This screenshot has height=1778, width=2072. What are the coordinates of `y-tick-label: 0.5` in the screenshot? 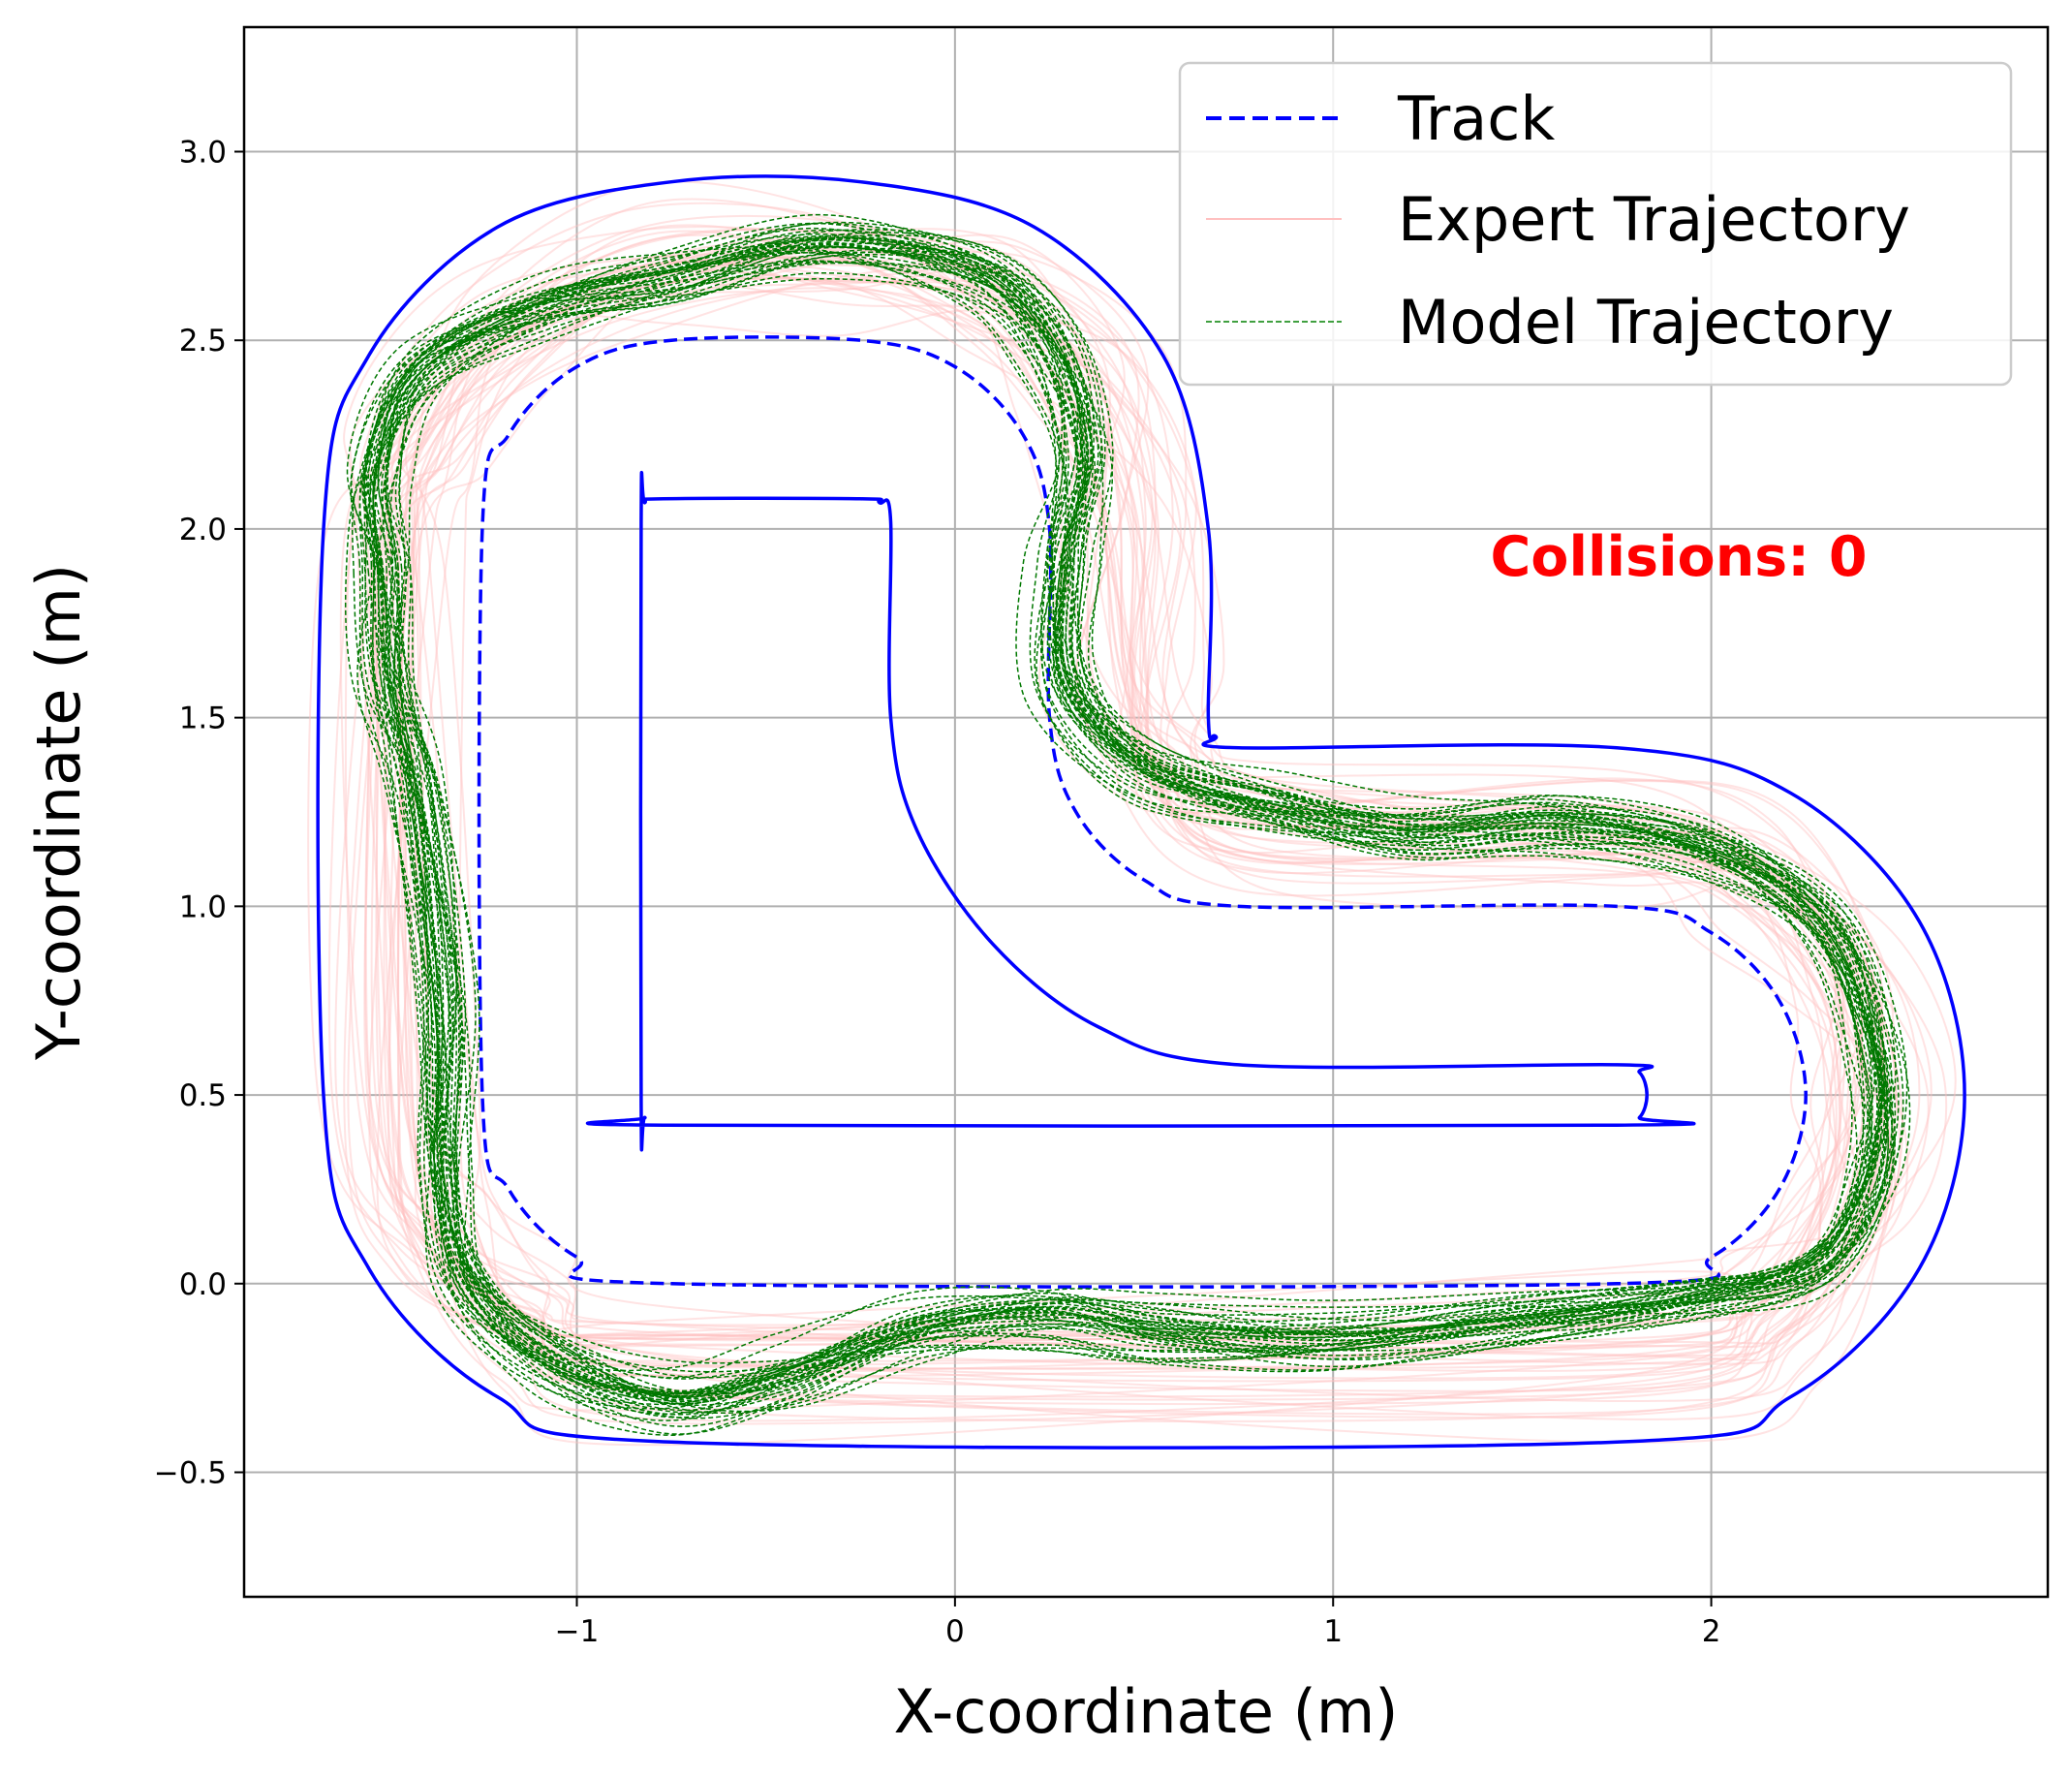 It's located at (203, 1096).